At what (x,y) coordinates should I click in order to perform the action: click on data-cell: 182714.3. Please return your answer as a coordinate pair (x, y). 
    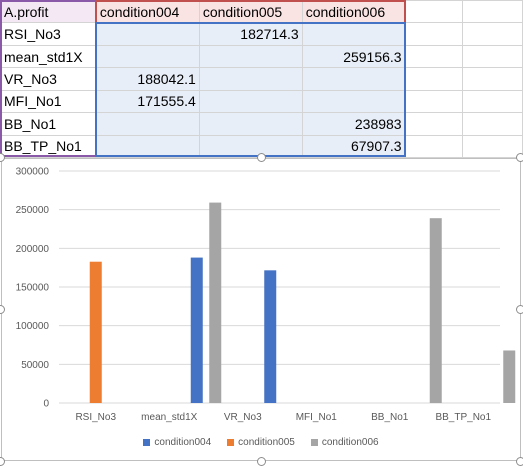
    Looking at the image, I should click on (250, 34).